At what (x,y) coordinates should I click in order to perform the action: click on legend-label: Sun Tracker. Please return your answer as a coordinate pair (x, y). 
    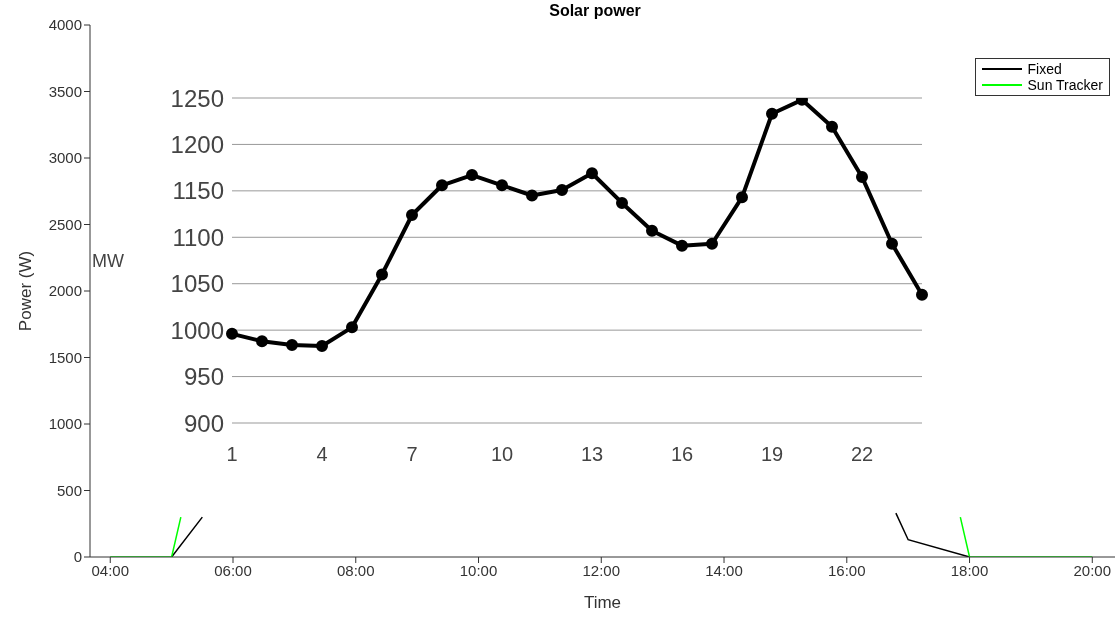
    Looking at the image, I should click on (1065, 85).